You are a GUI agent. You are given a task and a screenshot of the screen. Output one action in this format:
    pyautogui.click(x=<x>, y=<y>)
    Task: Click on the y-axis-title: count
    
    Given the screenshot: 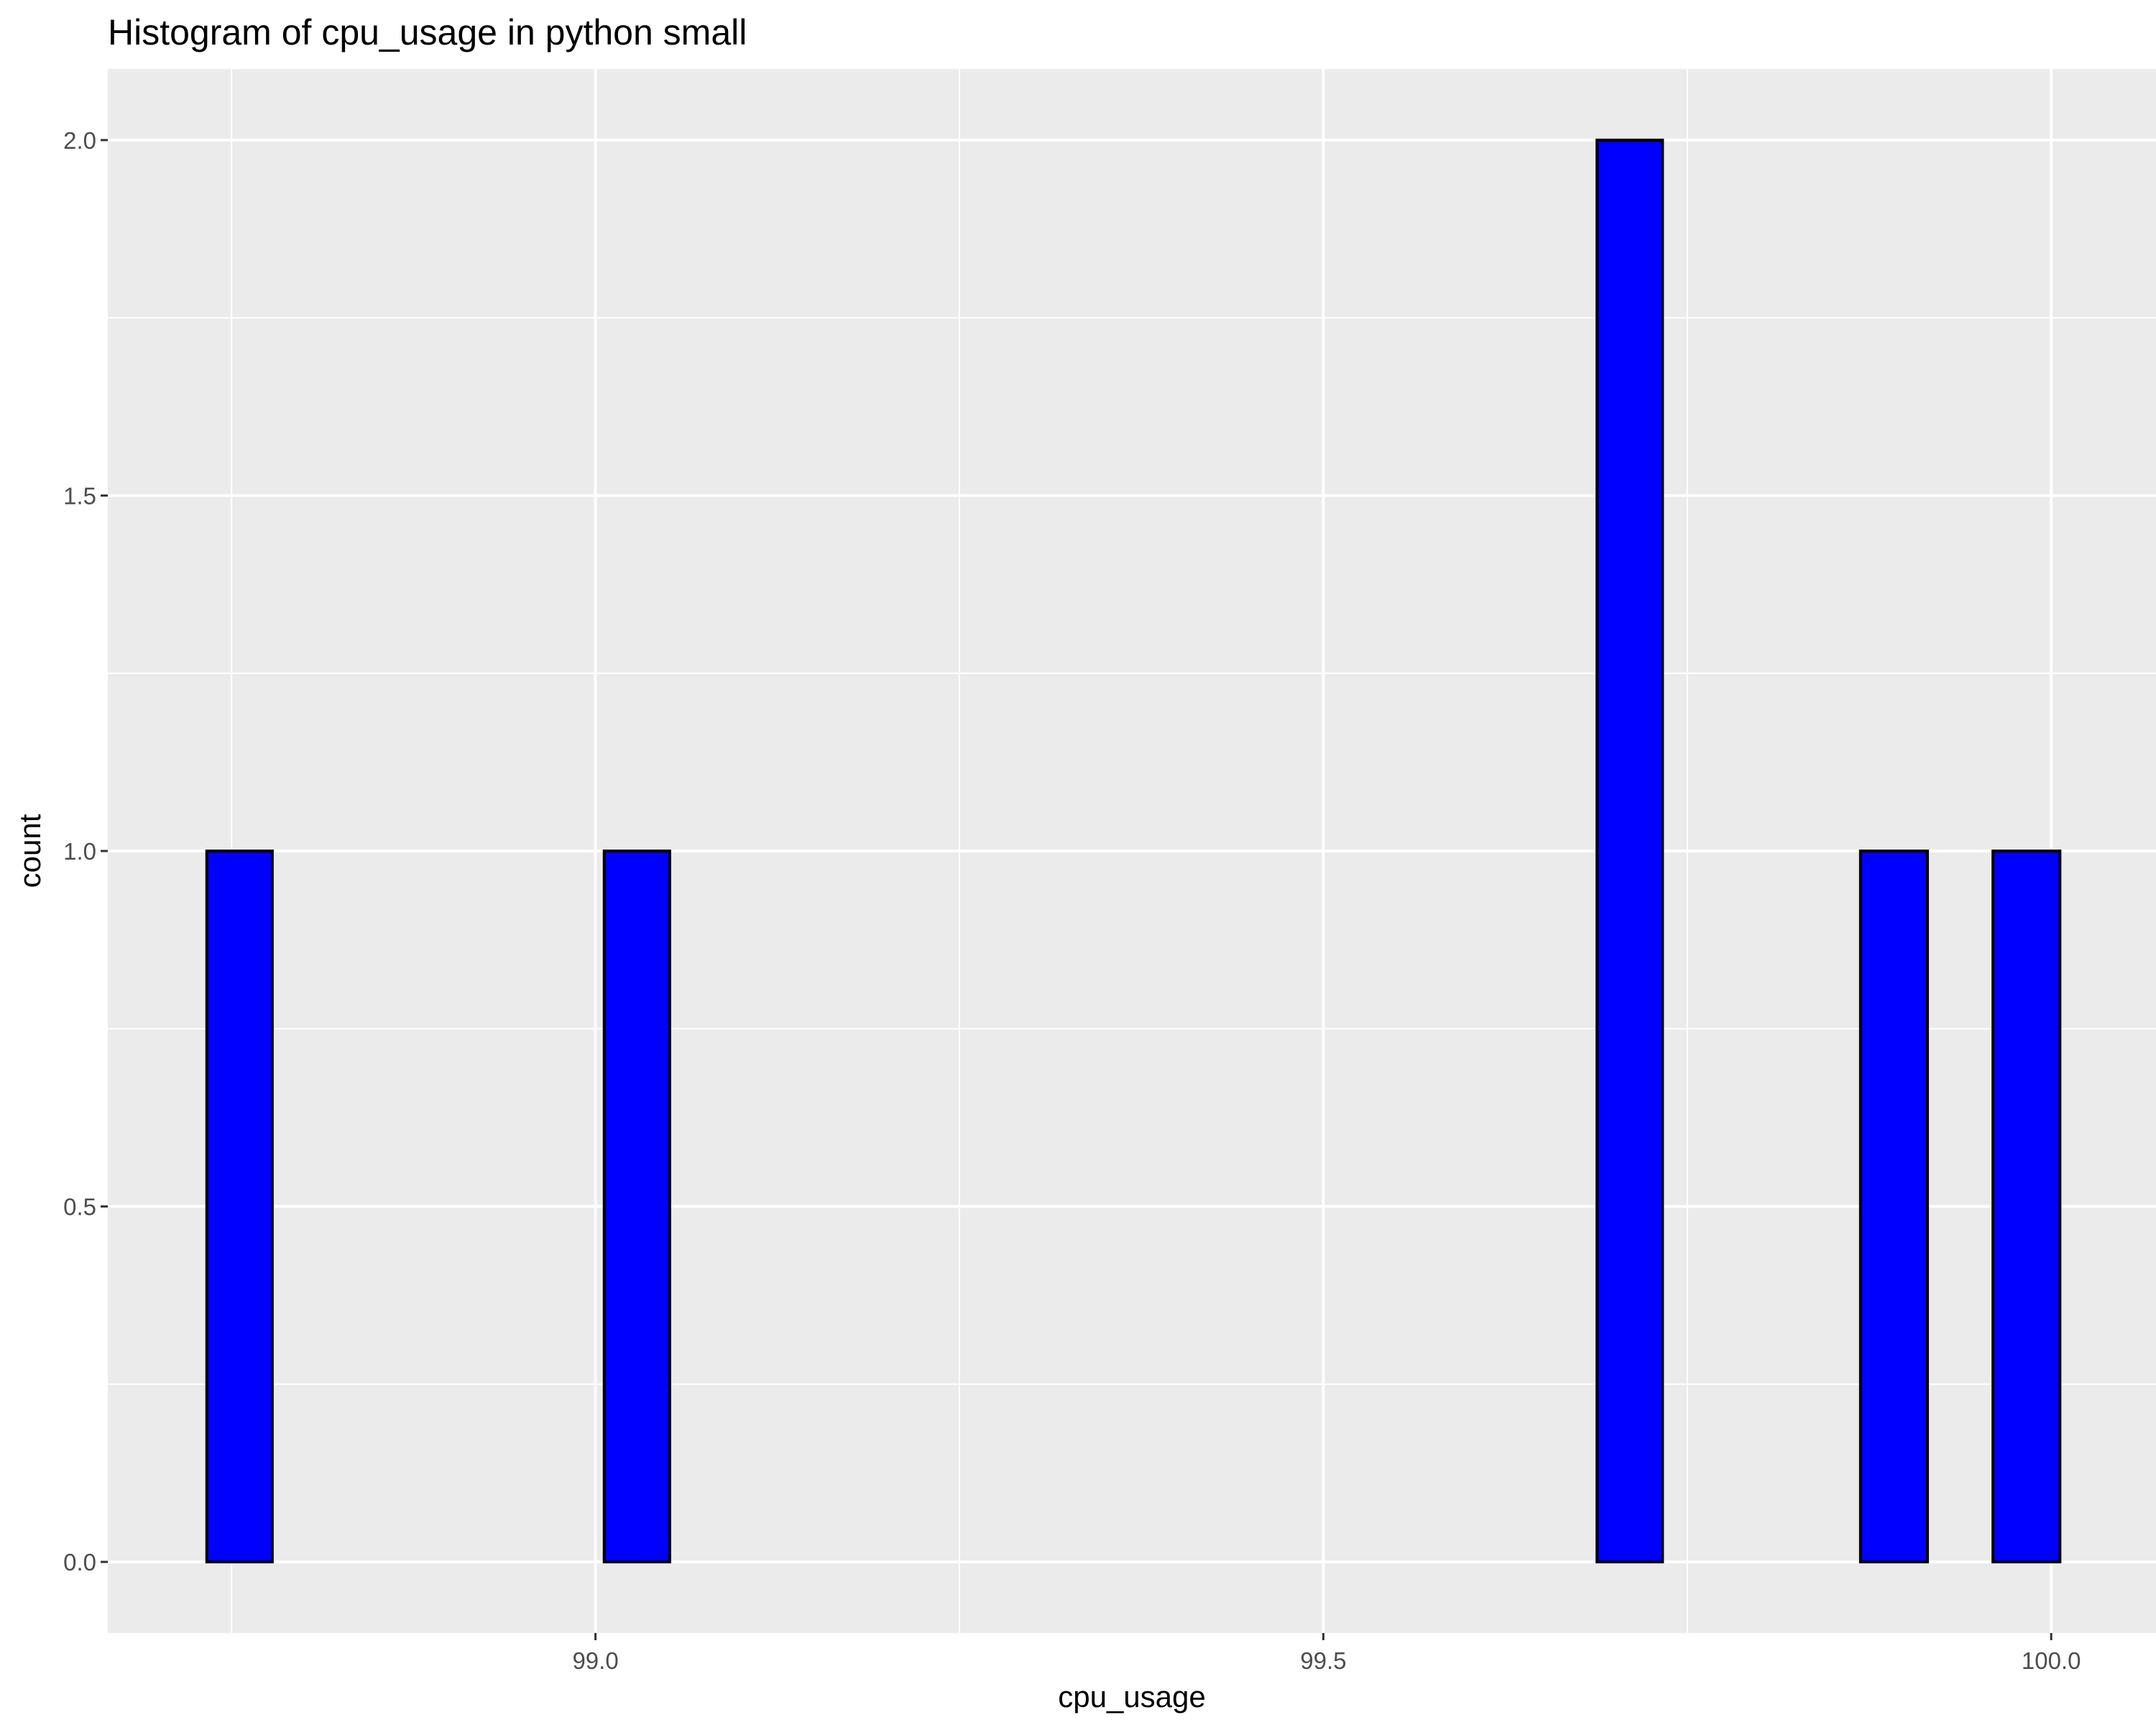 What is the action you would take?
    pyautogui.click(x=30, y=851)
    